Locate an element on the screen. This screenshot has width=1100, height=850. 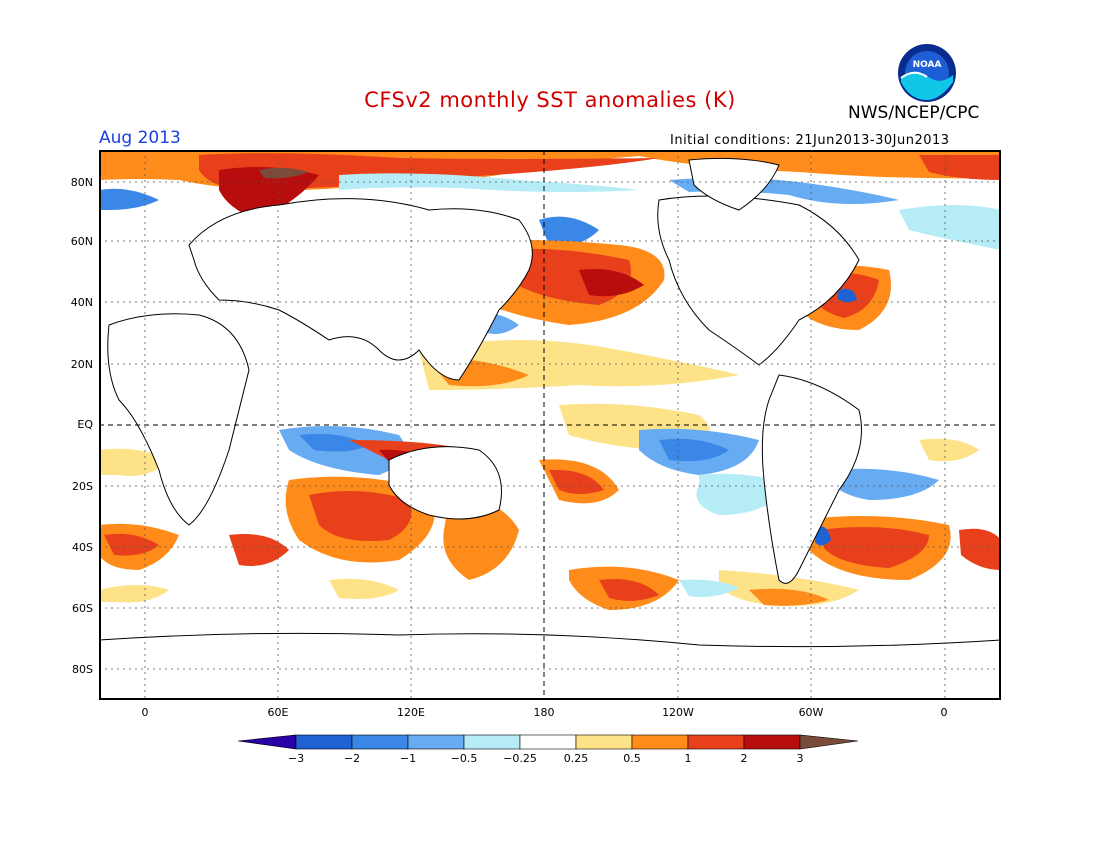
colorbar-tick-label: 3 is located at coordinates (800, 758).